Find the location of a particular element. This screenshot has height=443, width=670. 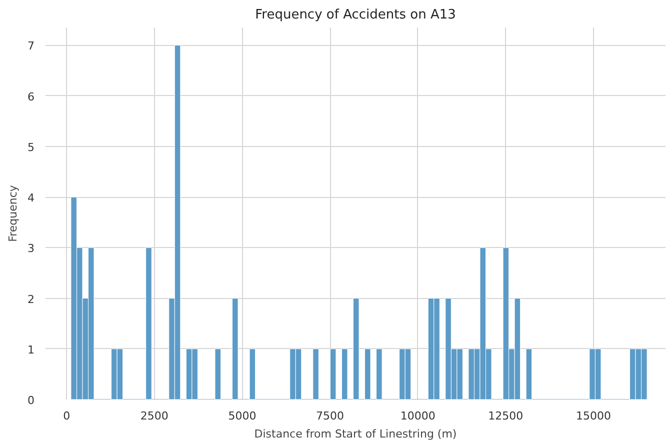

y-tick-label: 2 is located at coordinates (31, 299).